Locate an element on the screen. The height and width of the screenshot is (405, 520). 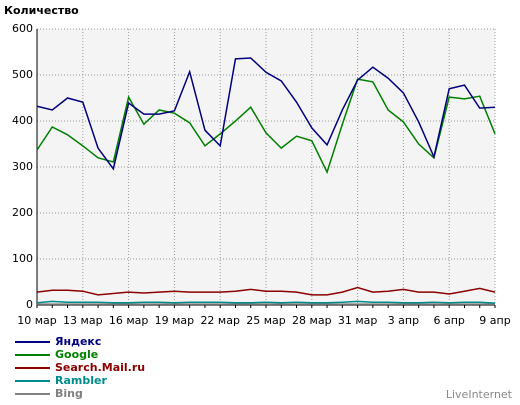
x-tick-label: 28 мар is located at coordinates (312, 320).